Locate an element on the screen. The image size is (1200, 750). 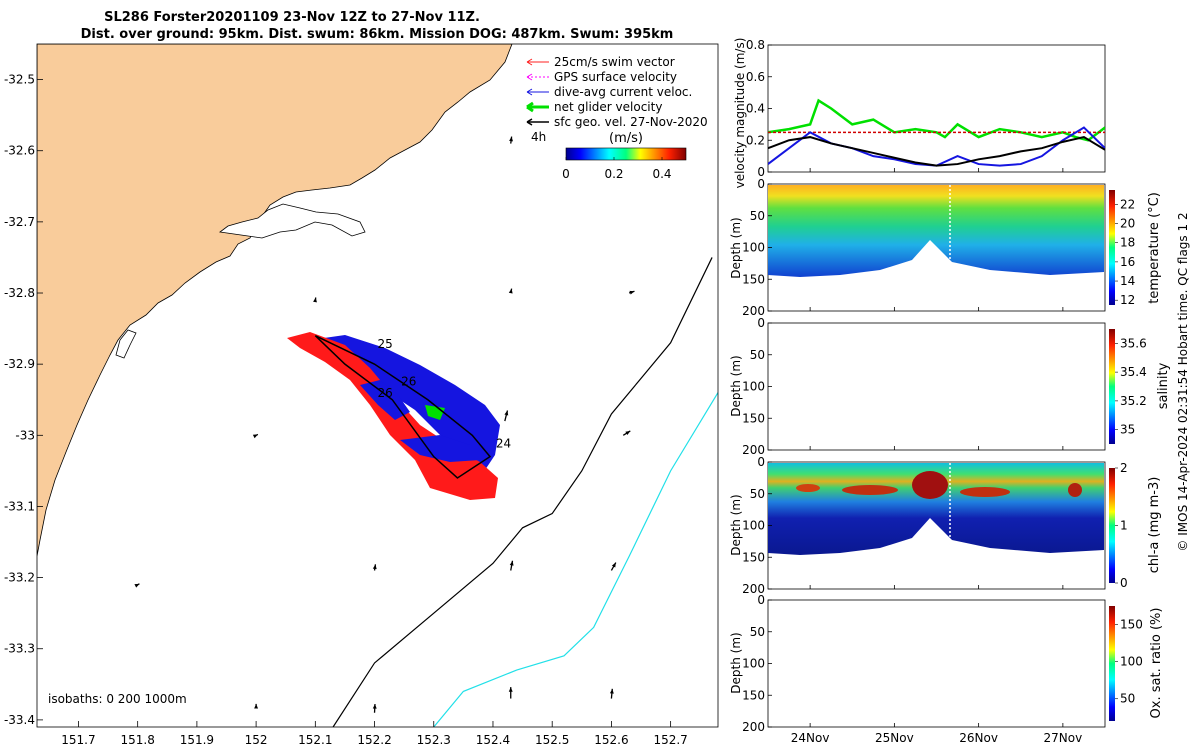
oxygen-frame is located at coordinates (936, 663).